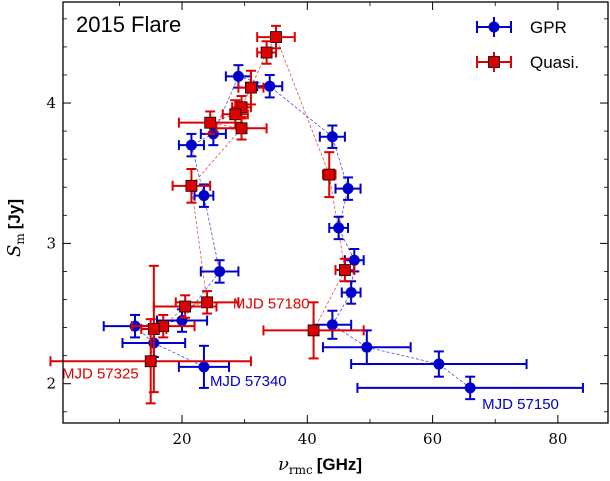  What do you see at coordinates (494, 27) in the screenshot?
I see `legend-gpr-marker` at bounding box center [494, 27].